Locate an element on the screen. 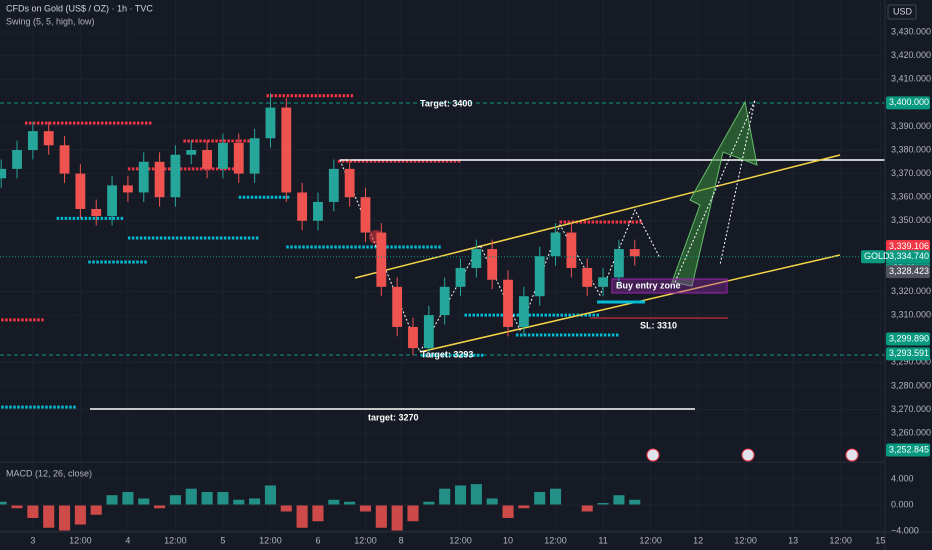 The width and height of the screenshot is (932, 550). y-tick-label: 3,390.000 is located at coordinates (911, 126).